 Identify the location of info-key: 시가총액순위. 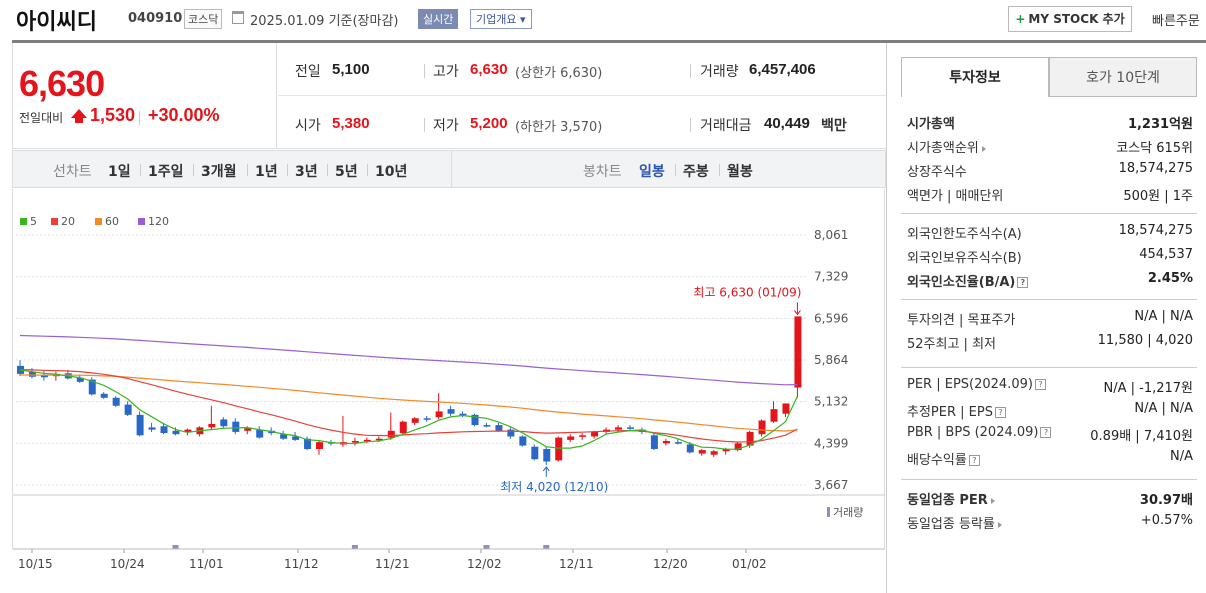
(946, 146).